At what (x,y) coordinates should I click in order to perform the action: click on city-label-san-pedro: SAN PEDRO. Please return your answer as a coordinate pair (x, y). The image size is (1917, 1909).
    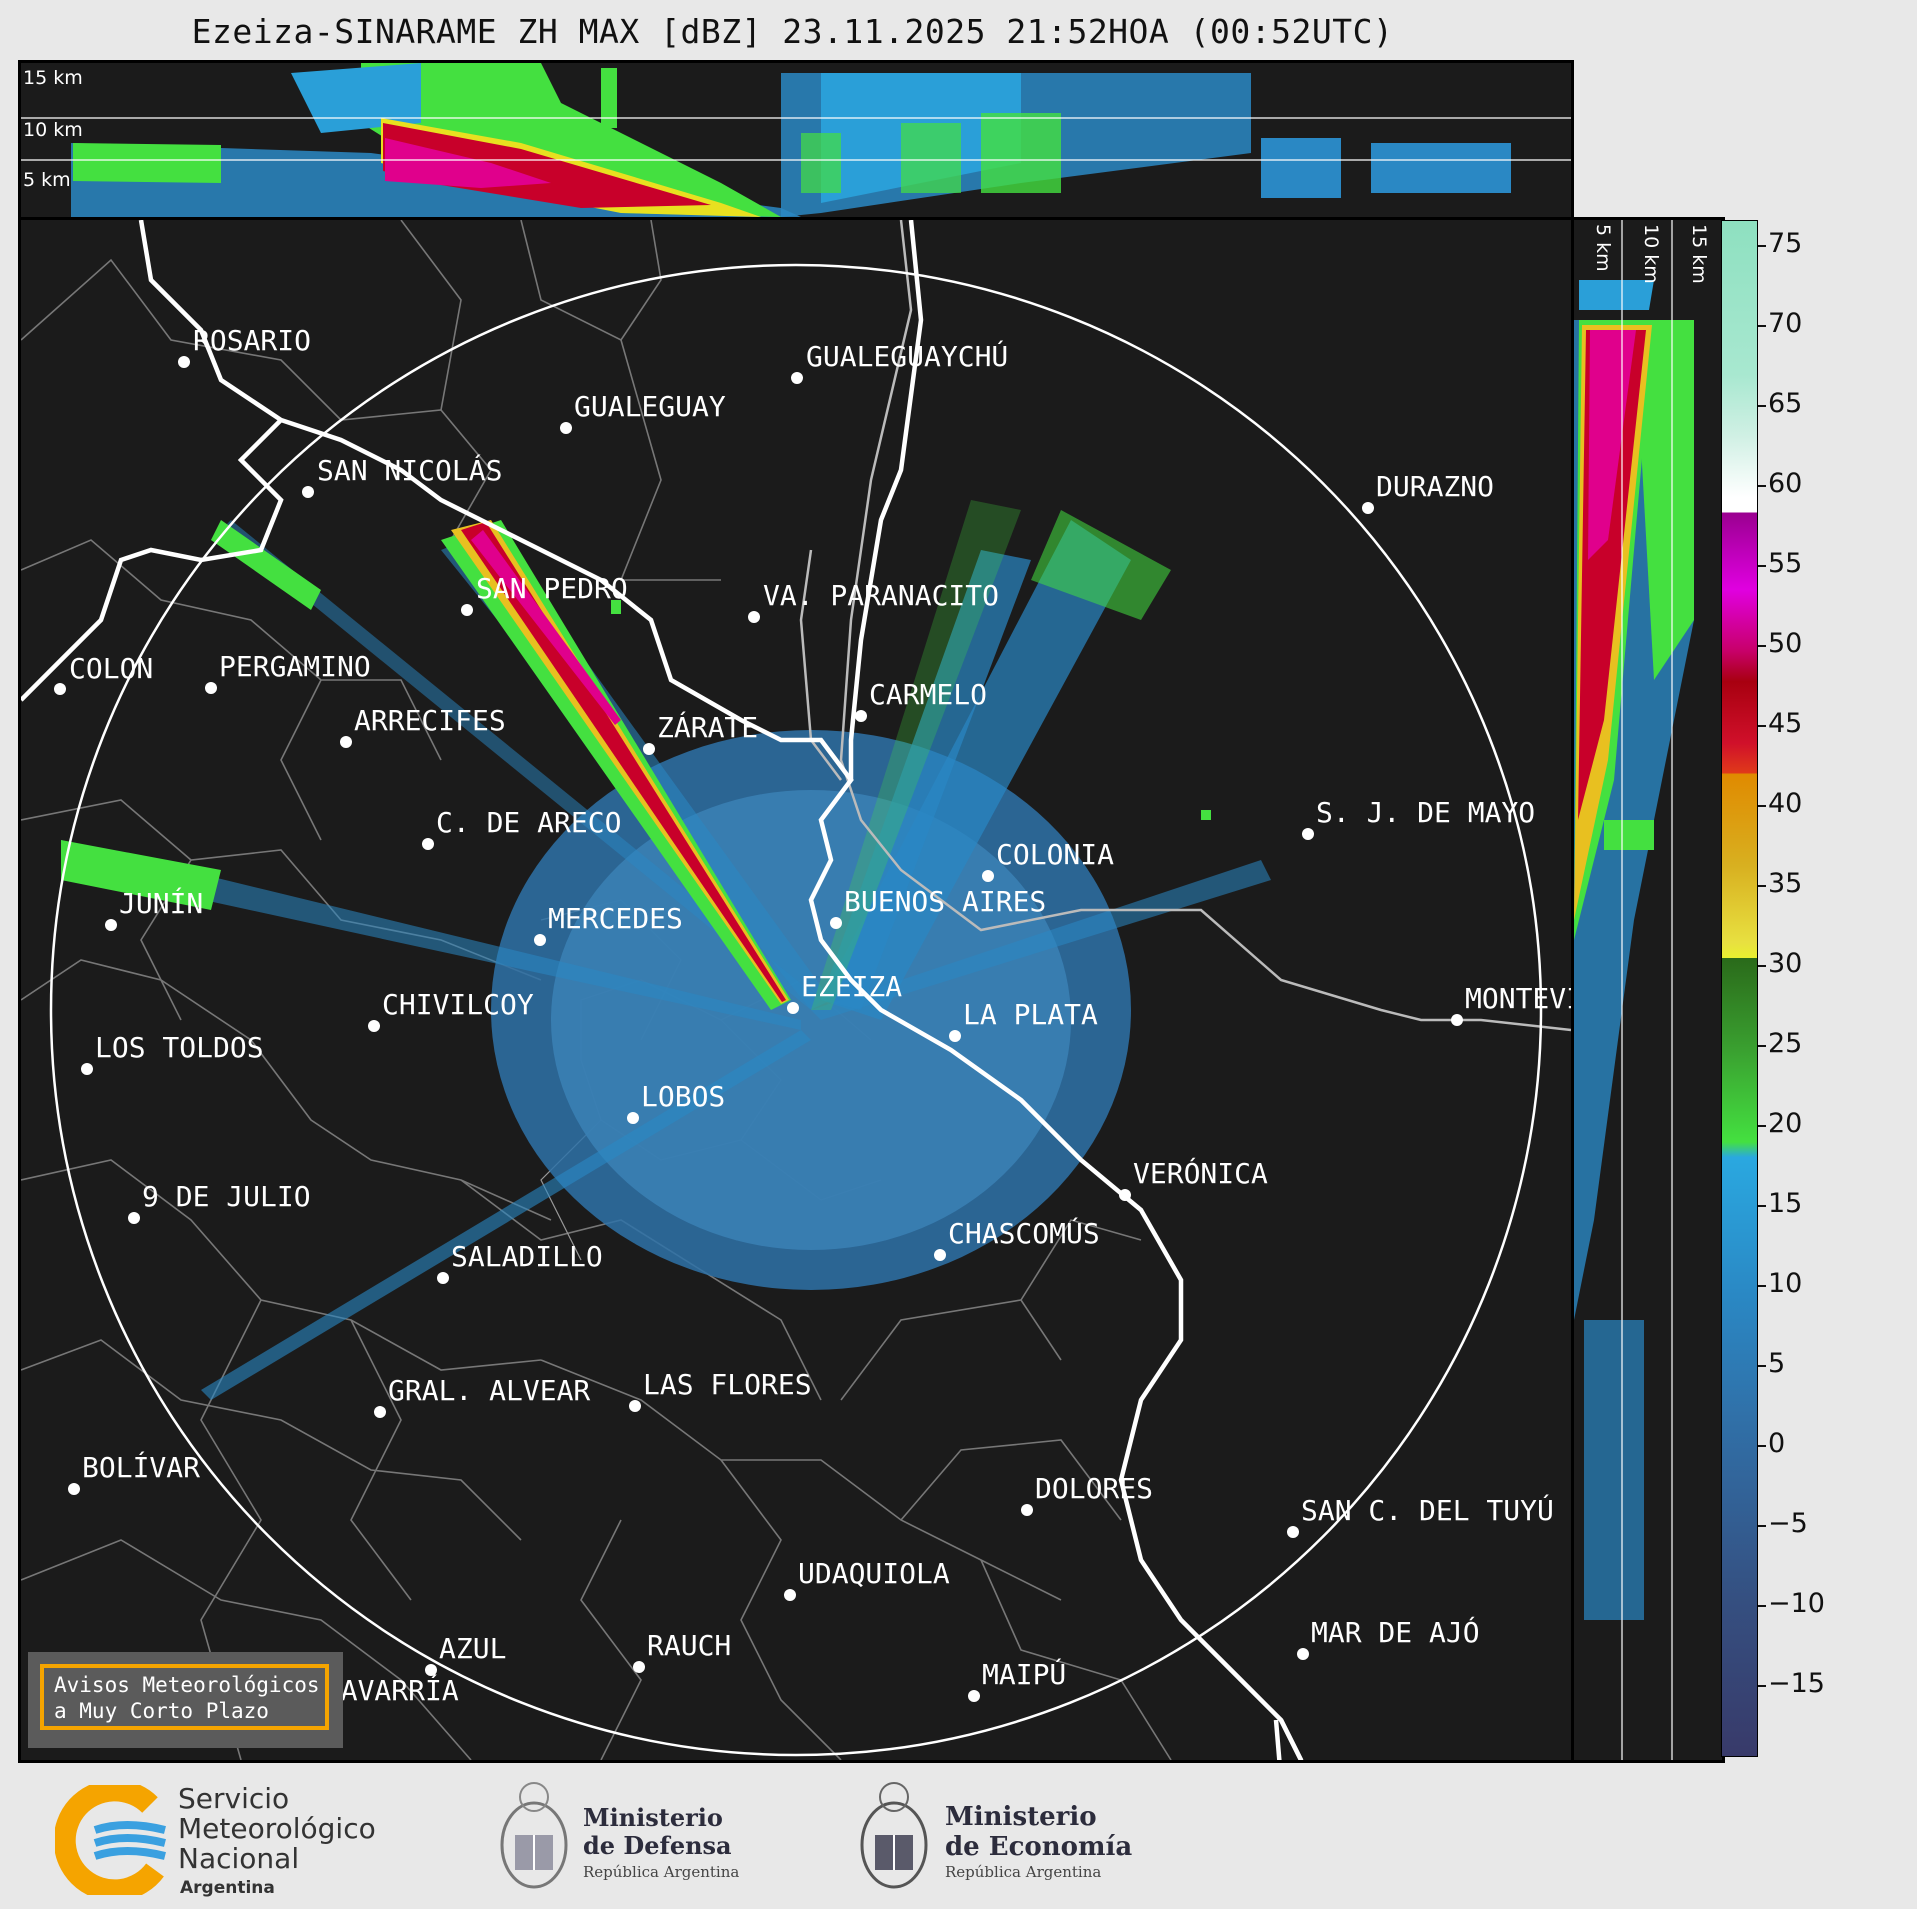
    Looking at the image, I should click on (552, 588).